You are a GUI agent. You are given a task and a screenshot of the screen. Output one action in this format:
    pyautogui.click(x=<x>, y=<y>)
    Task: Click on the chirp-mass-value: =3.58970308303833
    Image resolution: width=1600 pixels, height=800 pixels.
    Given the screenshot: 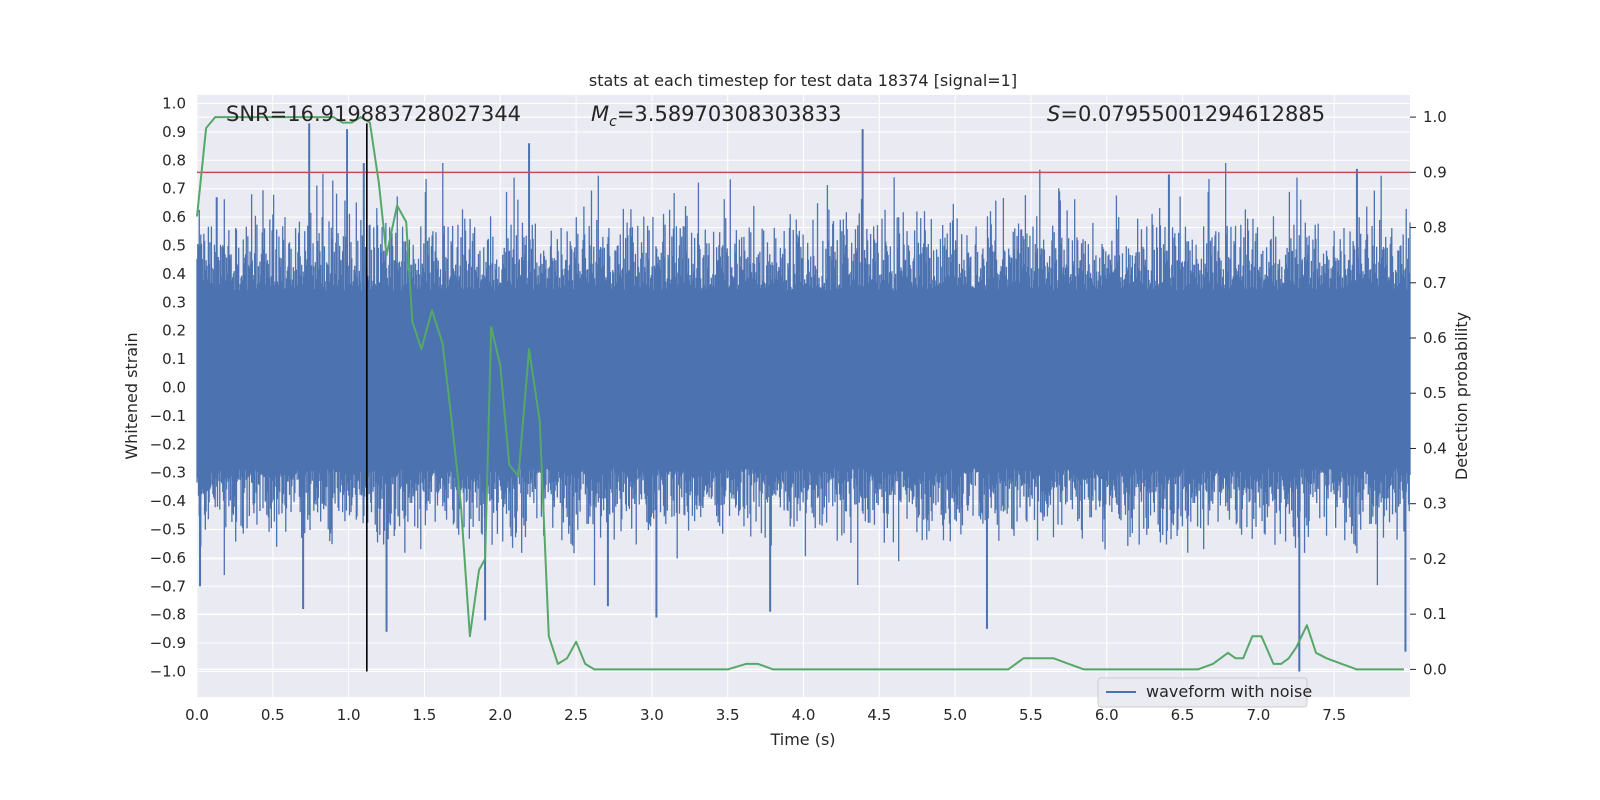 What is the action you would take?
    pyautogui.click(x=729, y=114)
    